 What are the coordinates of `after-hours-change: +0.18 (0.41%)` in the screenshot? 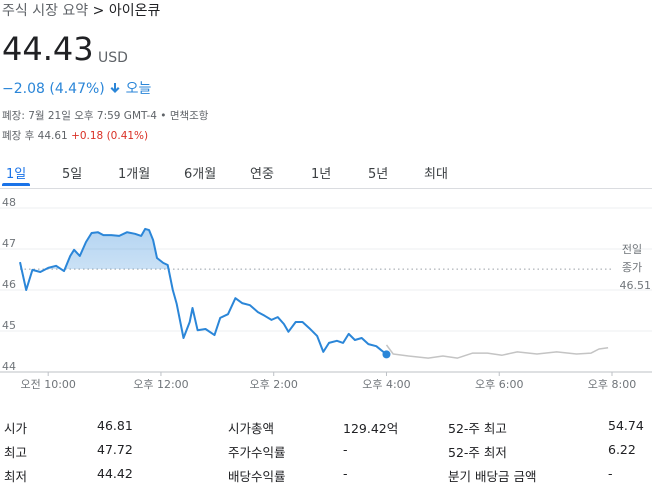 It's located at (110, 136).